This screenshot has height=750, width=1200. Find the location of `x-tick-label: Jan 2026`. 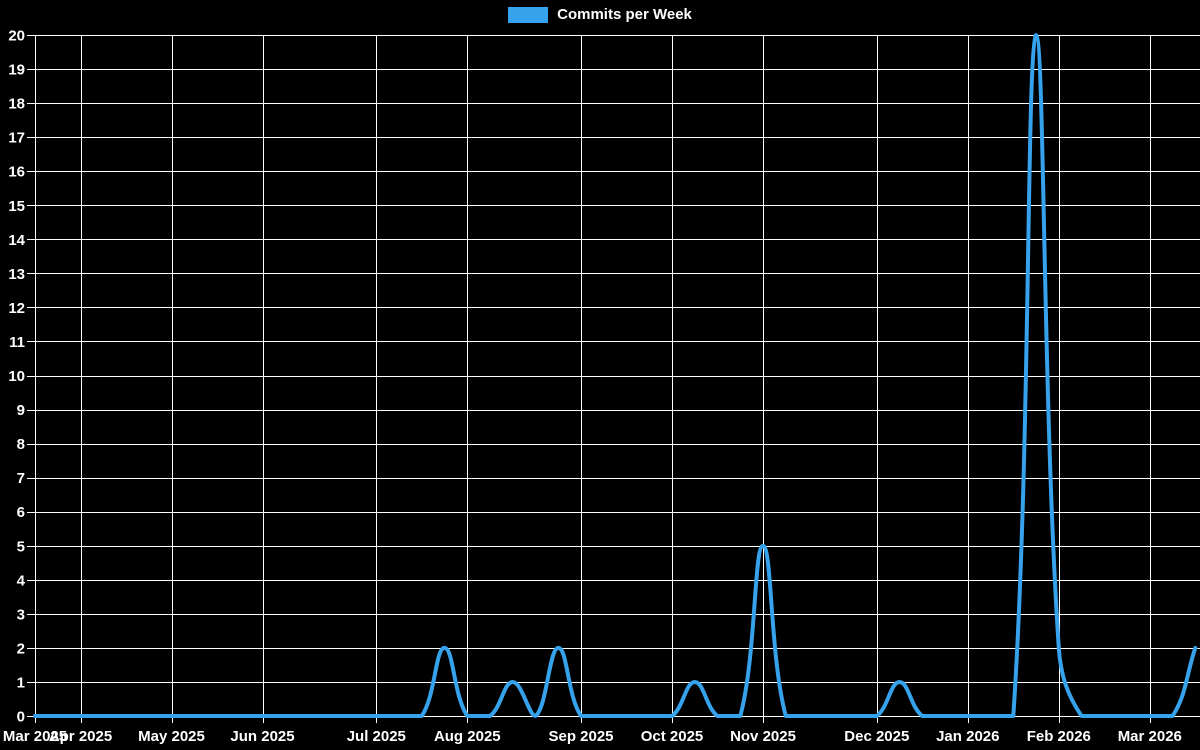

x-tick-label: Jan 2026 is located at coordinates (967, 736).